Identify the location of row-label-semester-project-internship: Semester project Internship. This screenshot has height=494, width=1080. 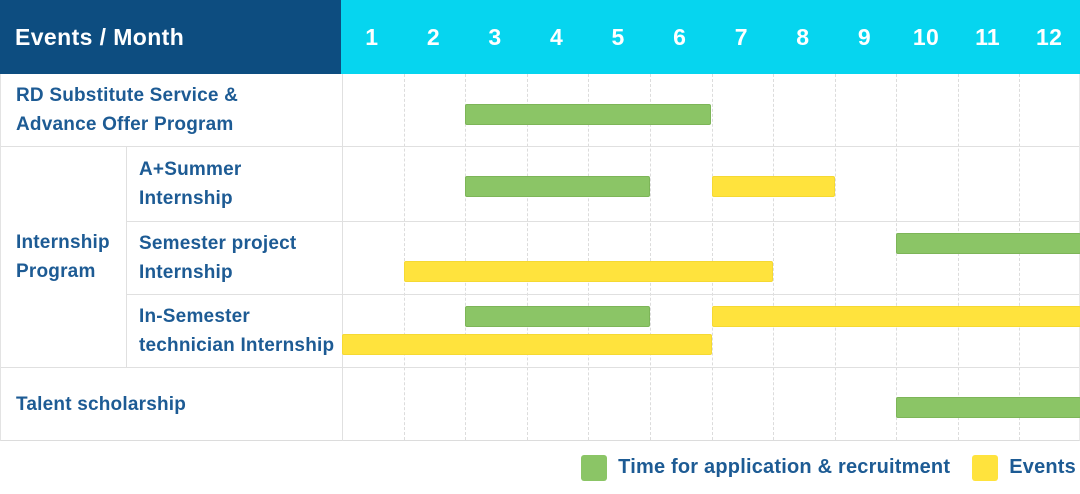
(233, 257).